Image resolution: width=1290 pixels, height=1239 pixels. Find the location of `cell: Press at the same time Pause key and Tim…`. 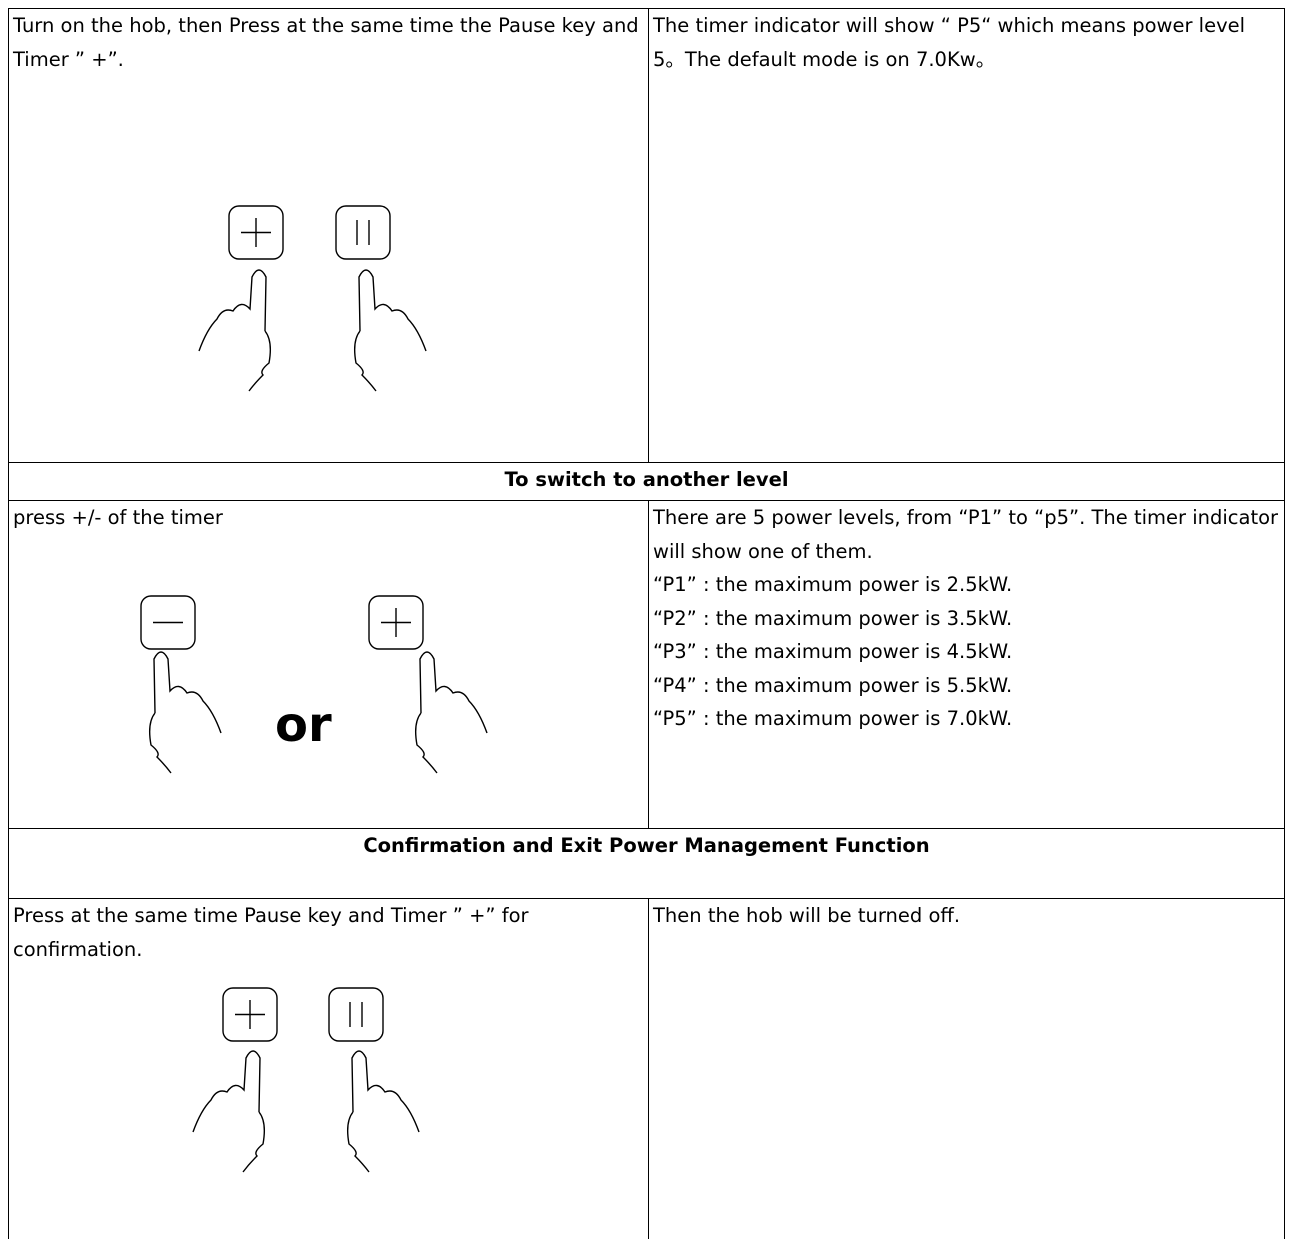

cell: Press at the same time Pause key and Tim… is located at coordinates (328, 1068).